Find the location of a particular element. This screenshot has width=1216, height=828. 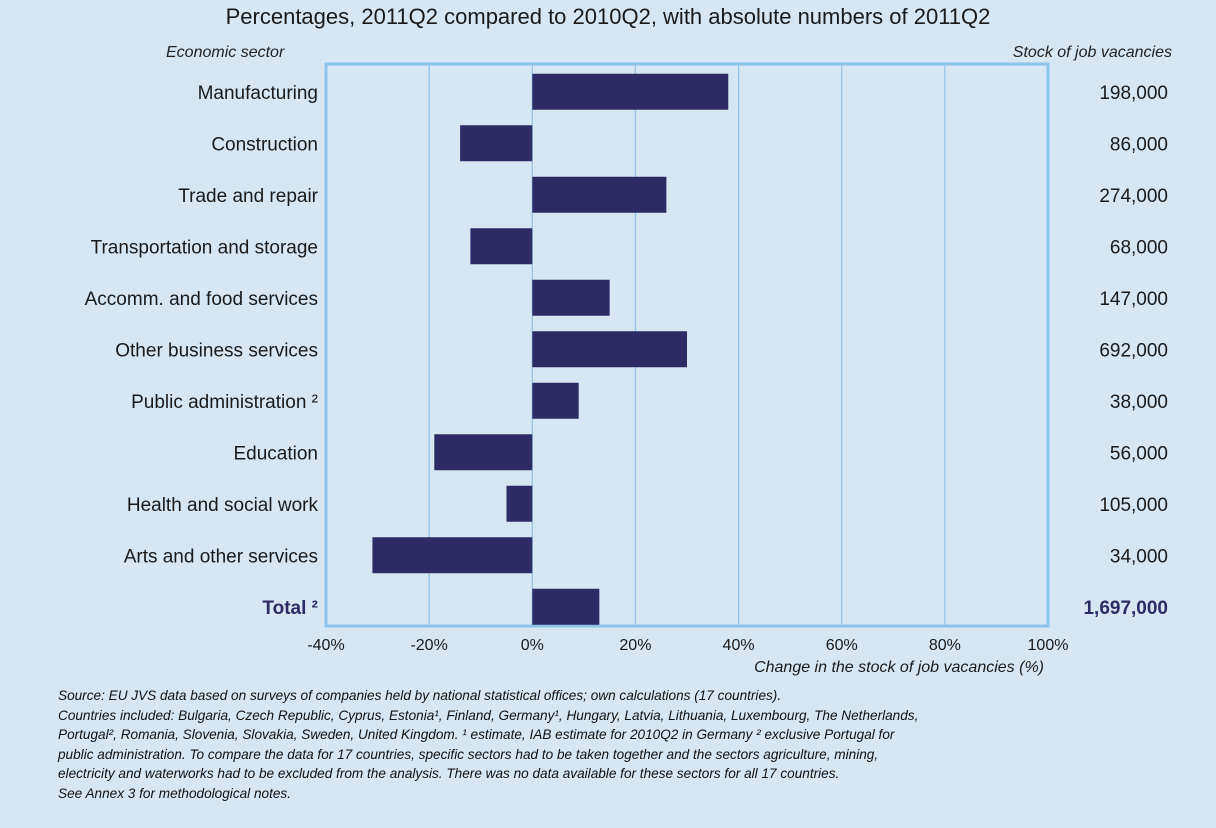

stock-value: 86,000 is located at coordinates (1139, 144).